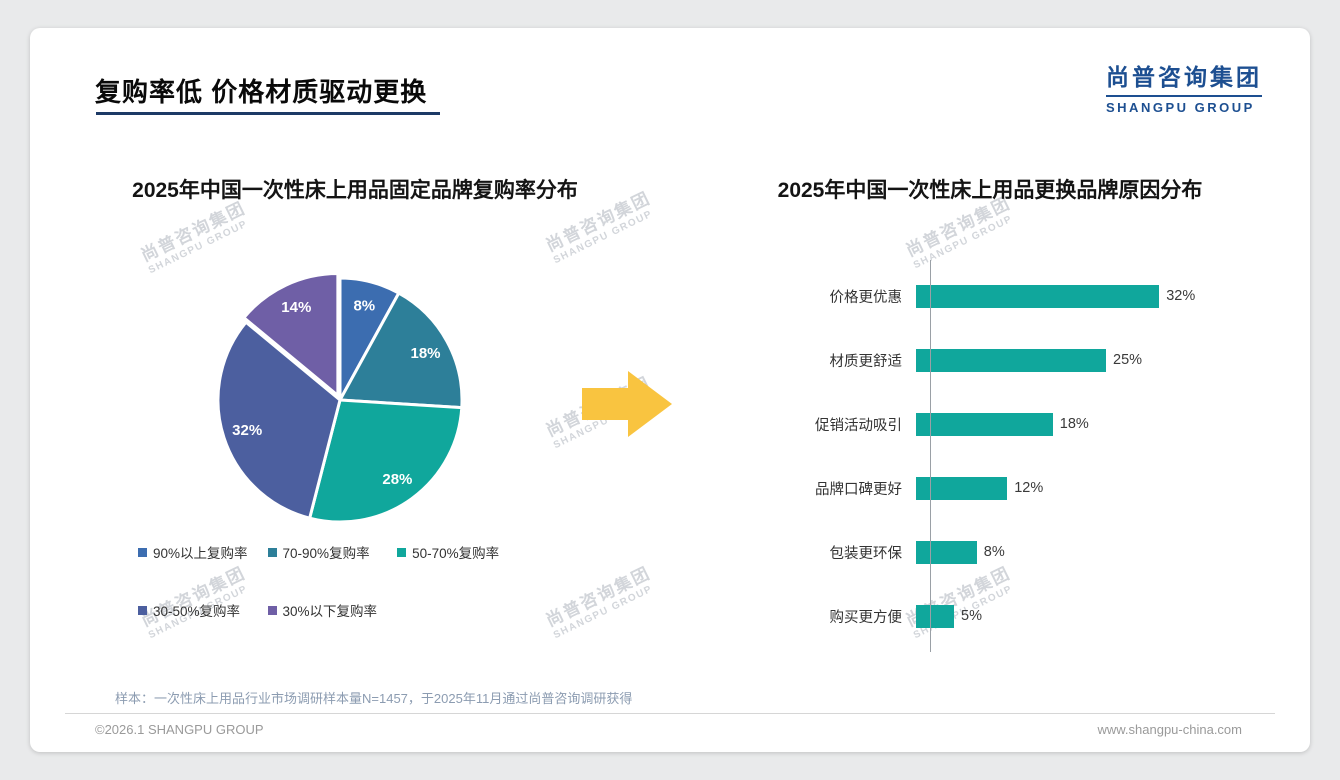  Describe the element at coordinates (364, 306) in the screenshot. I see `pie-value-label: 8%` at that location.